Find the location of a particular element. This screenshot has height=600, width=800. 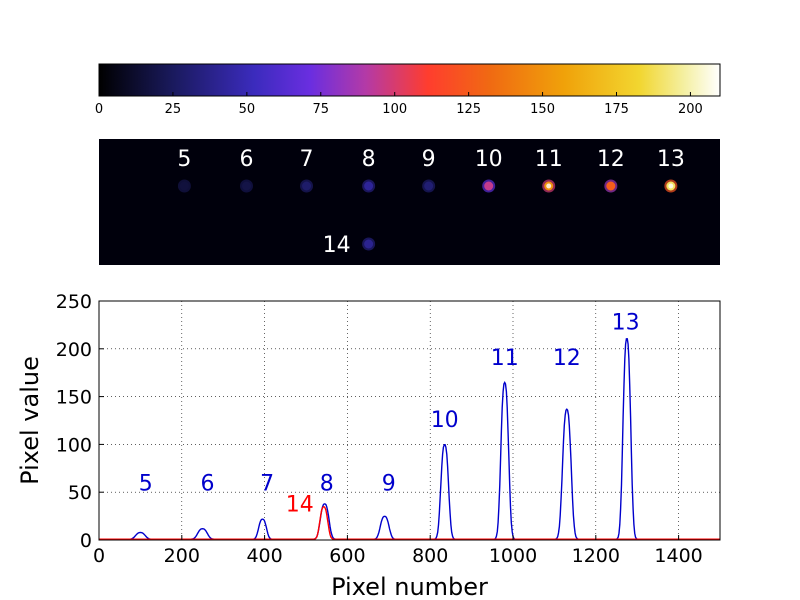

image-spot-label: 8 is located at coordinates (369, 159).